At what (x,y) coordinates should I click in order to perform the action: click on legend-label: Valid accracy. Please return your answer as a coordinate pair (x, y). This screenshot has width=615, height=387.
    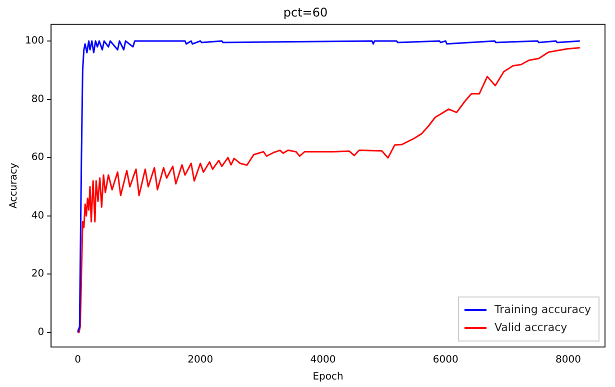
    Looking at the image, I should click on (531, 327).